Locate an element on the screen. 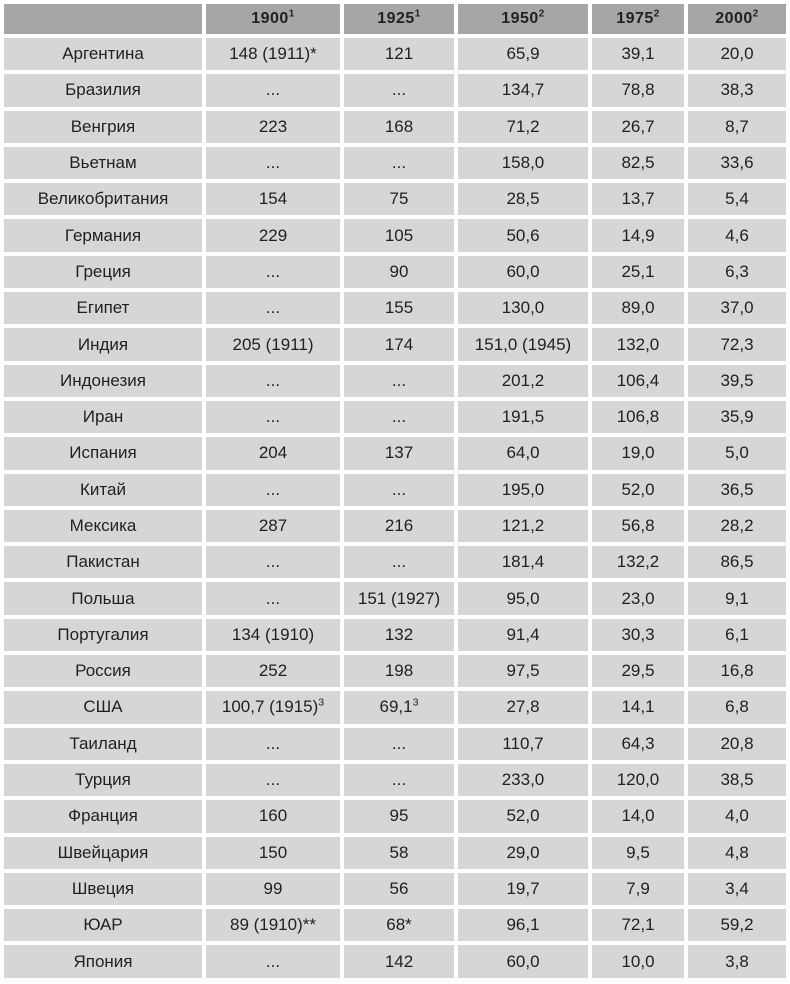 The image size is (790, 984). value-cell: 20,0 is located at coordinates (737, 54).